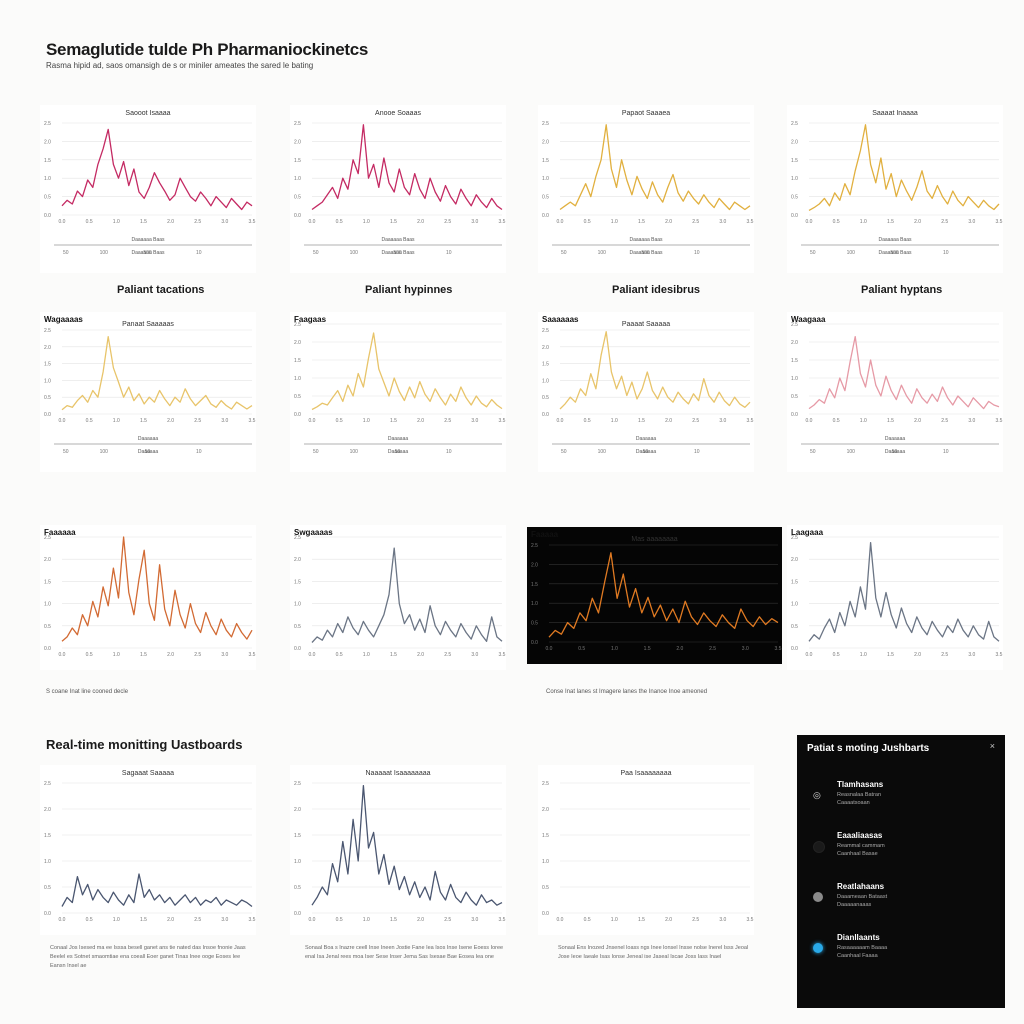  Describe the element at coordinates (560, 319) in the screenshot. I see `chart-corner-label: Saaaaaas` at that location.